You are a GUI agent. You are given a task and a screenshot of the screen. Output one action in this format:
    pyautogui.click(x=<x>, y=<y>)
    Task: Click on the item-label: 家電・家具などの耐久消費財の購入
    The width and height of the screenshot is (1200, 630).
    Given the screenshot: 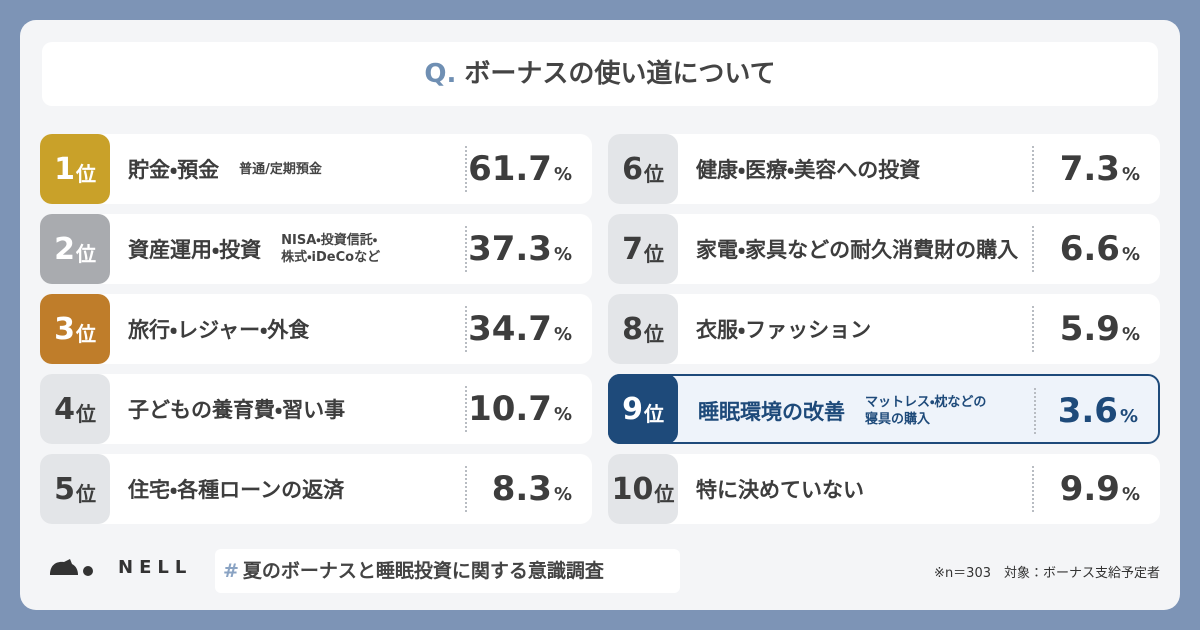 What is the action you would take?
    pyautogui.click(x=857, y=249)
    